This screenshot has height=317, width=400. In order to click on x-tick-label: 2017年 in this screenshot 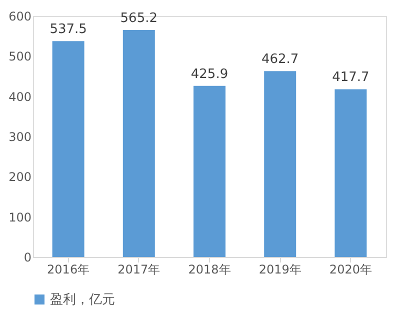, I will do `click(139, 269)`.